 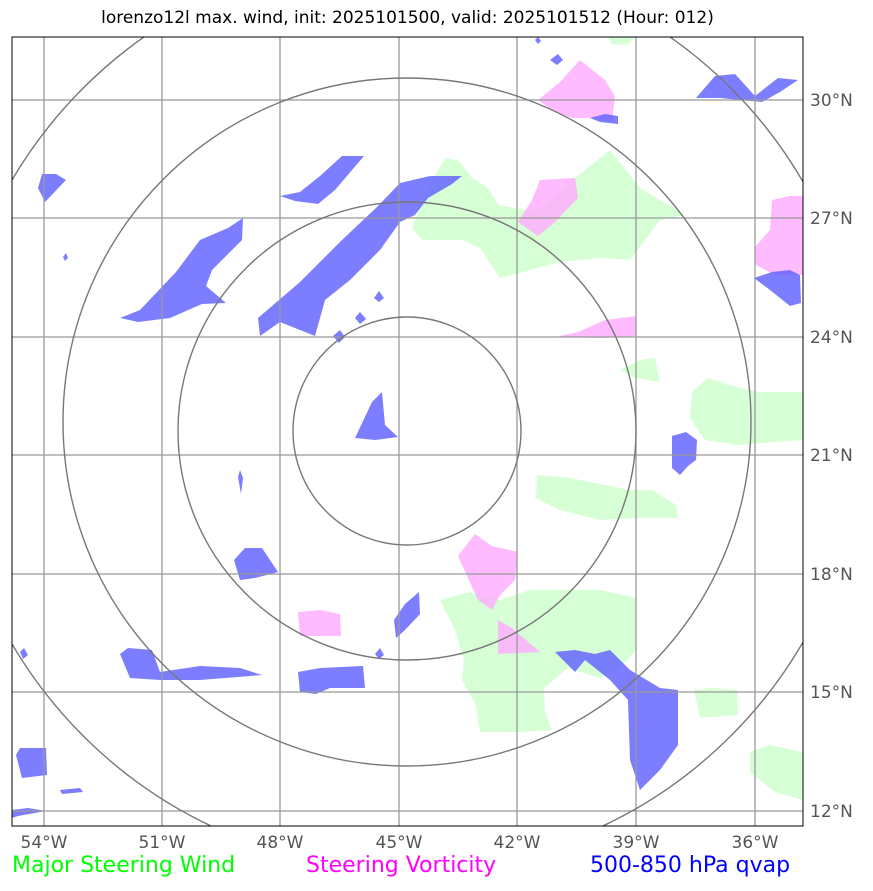 What do you see at coordinates (636, 843) in the screenshot?
I see `lon-label-39w: 39°W` at bounding box center [636, 843].